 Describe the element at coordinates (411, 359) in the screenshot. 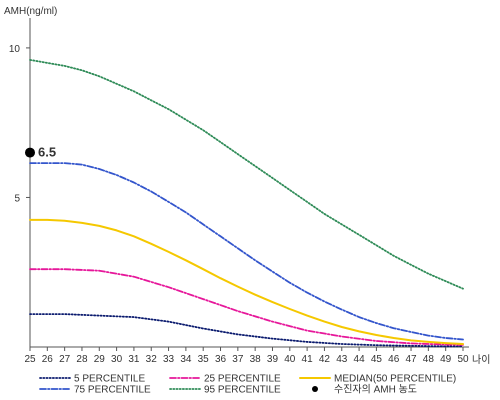

I see `x-tick-label: 47` at that location.